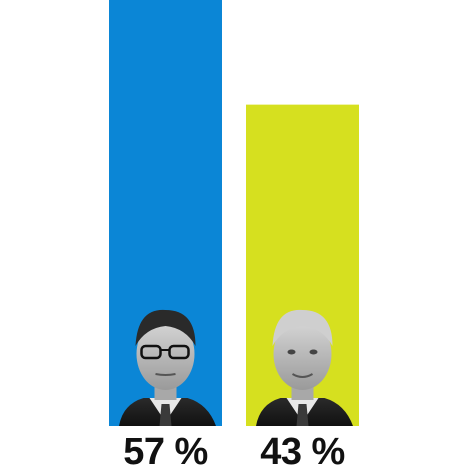 The height and width of the screenshot is (468, 468). Describe the element at coordinates (165, 449) in the screenshot. I see `value-label-1: 57 %` at that location.